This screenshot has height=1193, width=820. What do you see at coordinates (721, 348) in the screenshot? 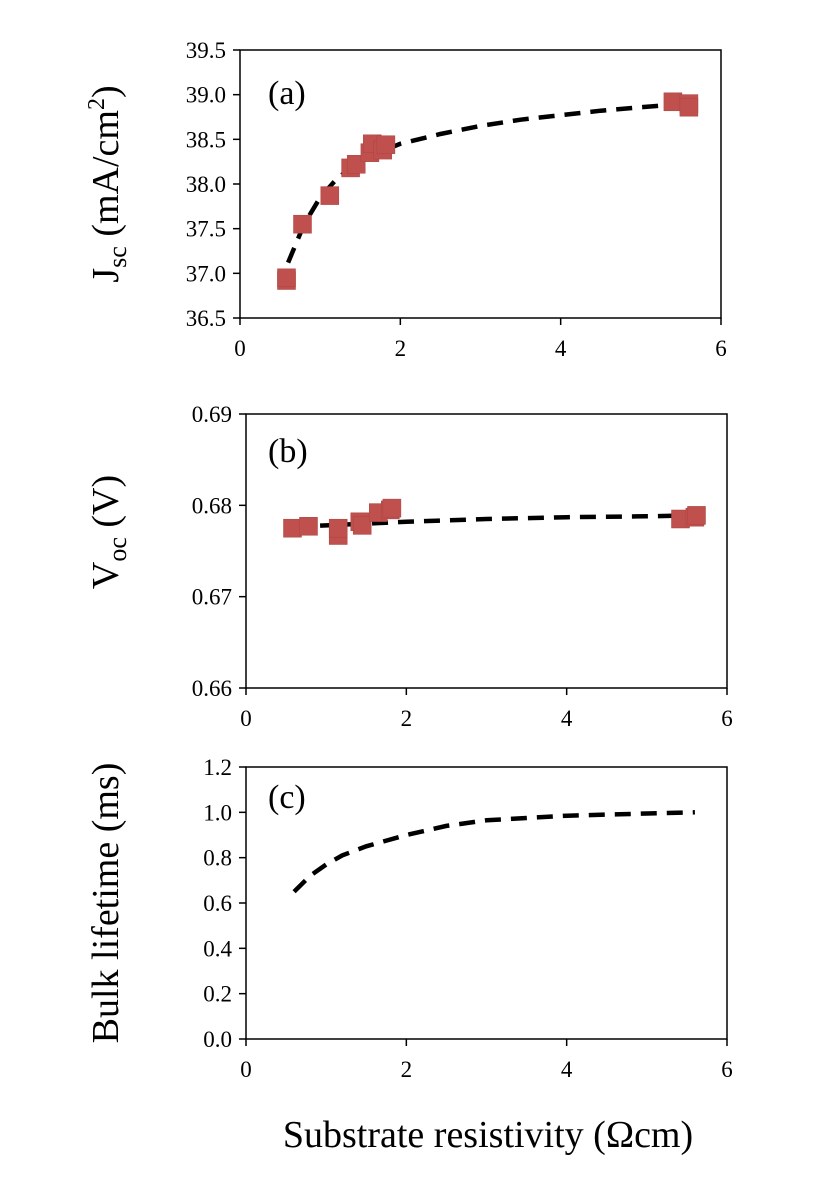
I see `x-tick-label-a: 6` at bounding box center [721, 348].